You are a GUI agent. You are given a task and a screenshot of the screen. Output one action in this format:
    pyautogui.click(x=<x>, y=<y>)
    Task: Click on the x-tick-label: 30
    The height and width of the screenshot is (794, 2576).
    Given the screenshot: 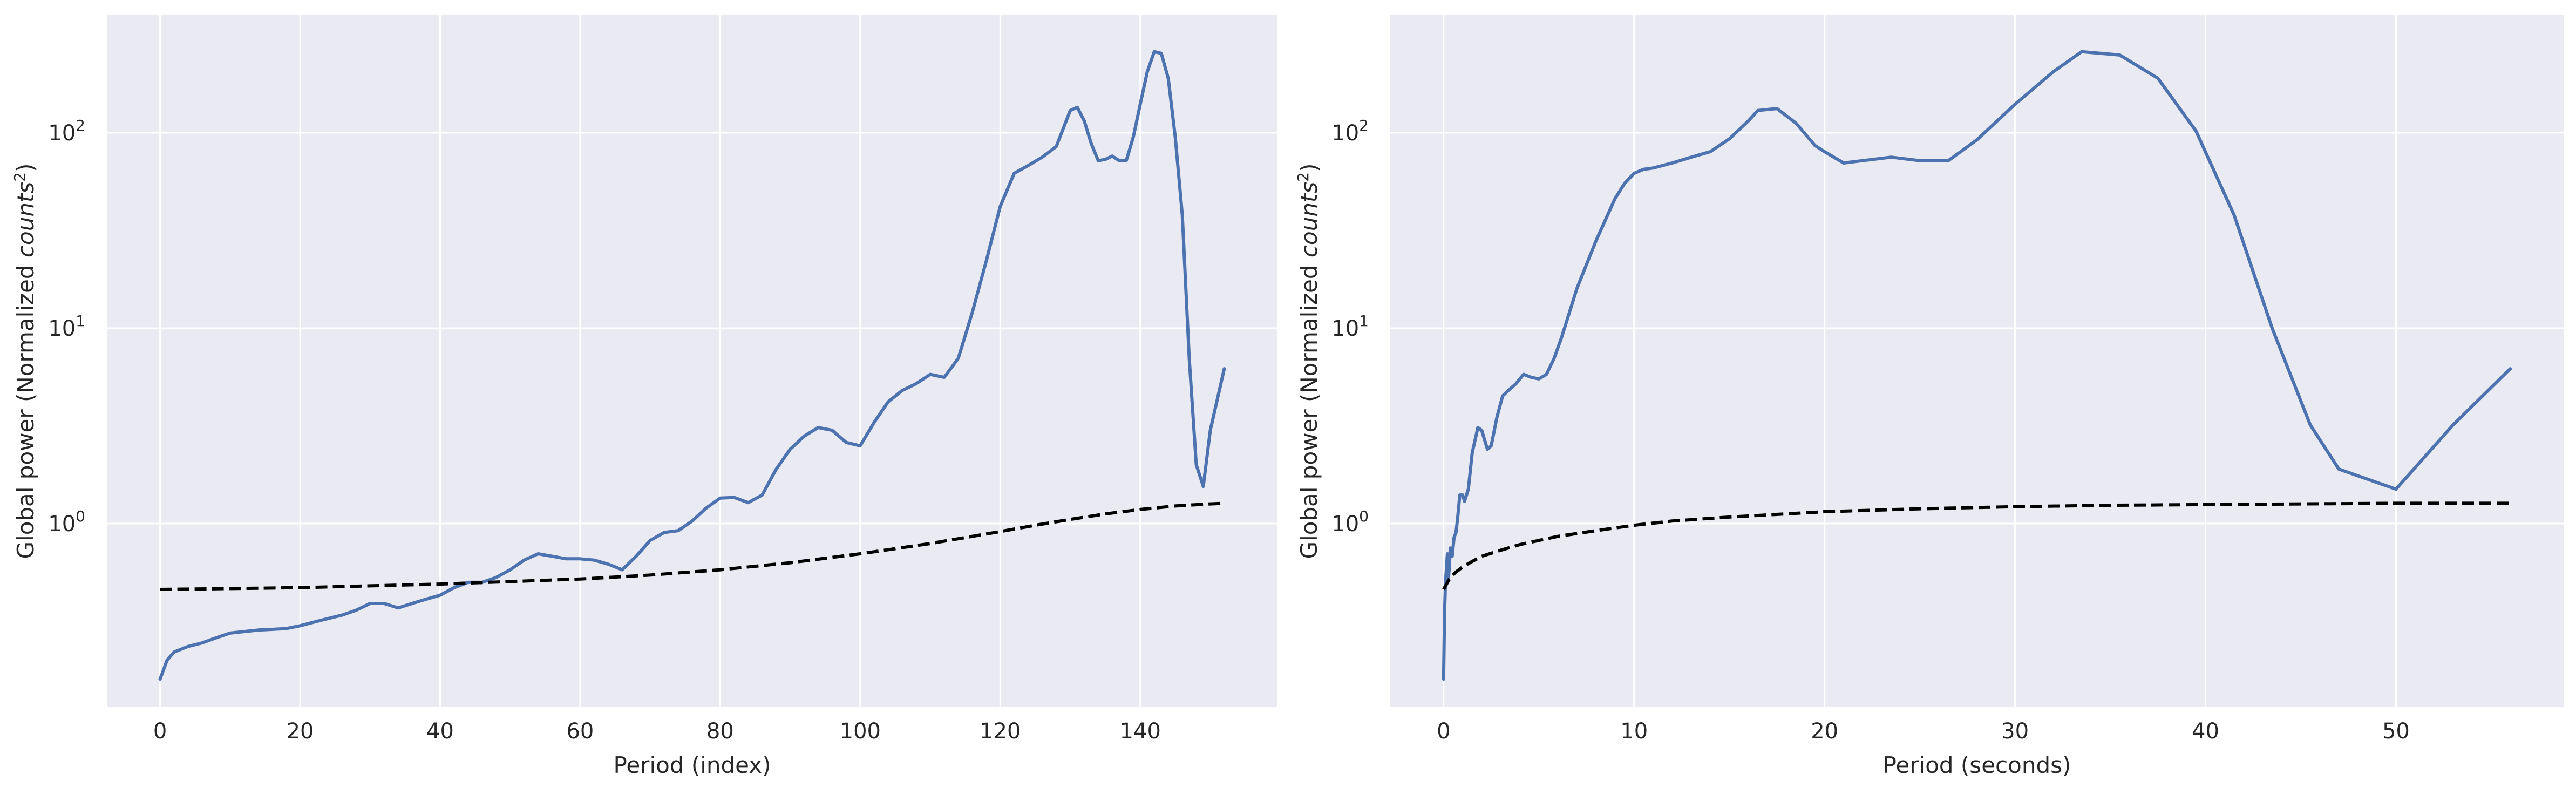 What is the action you would take?
    pyautogui.click(x=2015, y=731)
    